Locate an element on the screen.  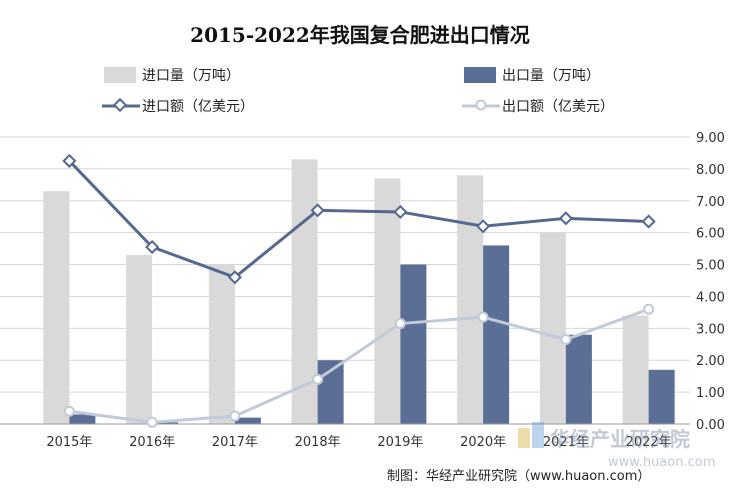
x-tick-label: 2018年 is located at coordinates (318, 442).